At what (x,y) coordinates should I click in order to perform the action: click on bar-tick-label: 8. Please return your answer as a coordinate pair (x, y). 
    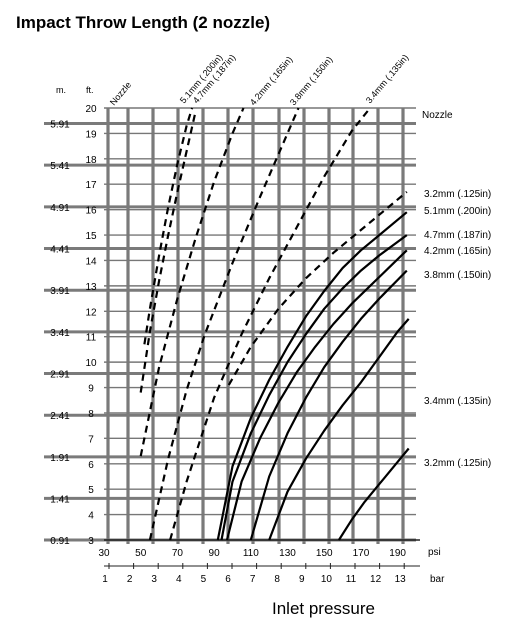
    Looking at the image, I should click on (277, 579).